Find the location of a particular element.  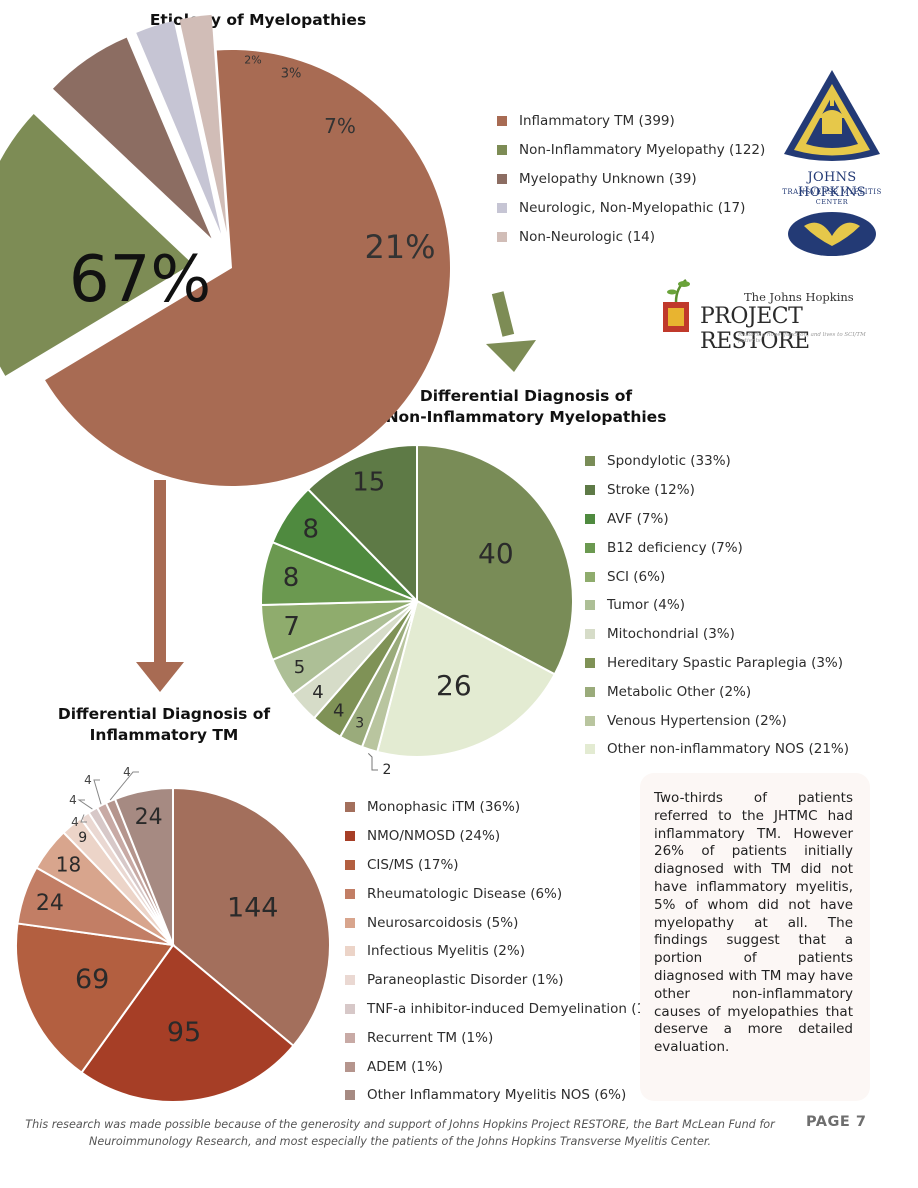

legend-item-neurosarcoidosis: Neurosarcoidosis (5%) is located at coordinates (504, 922).